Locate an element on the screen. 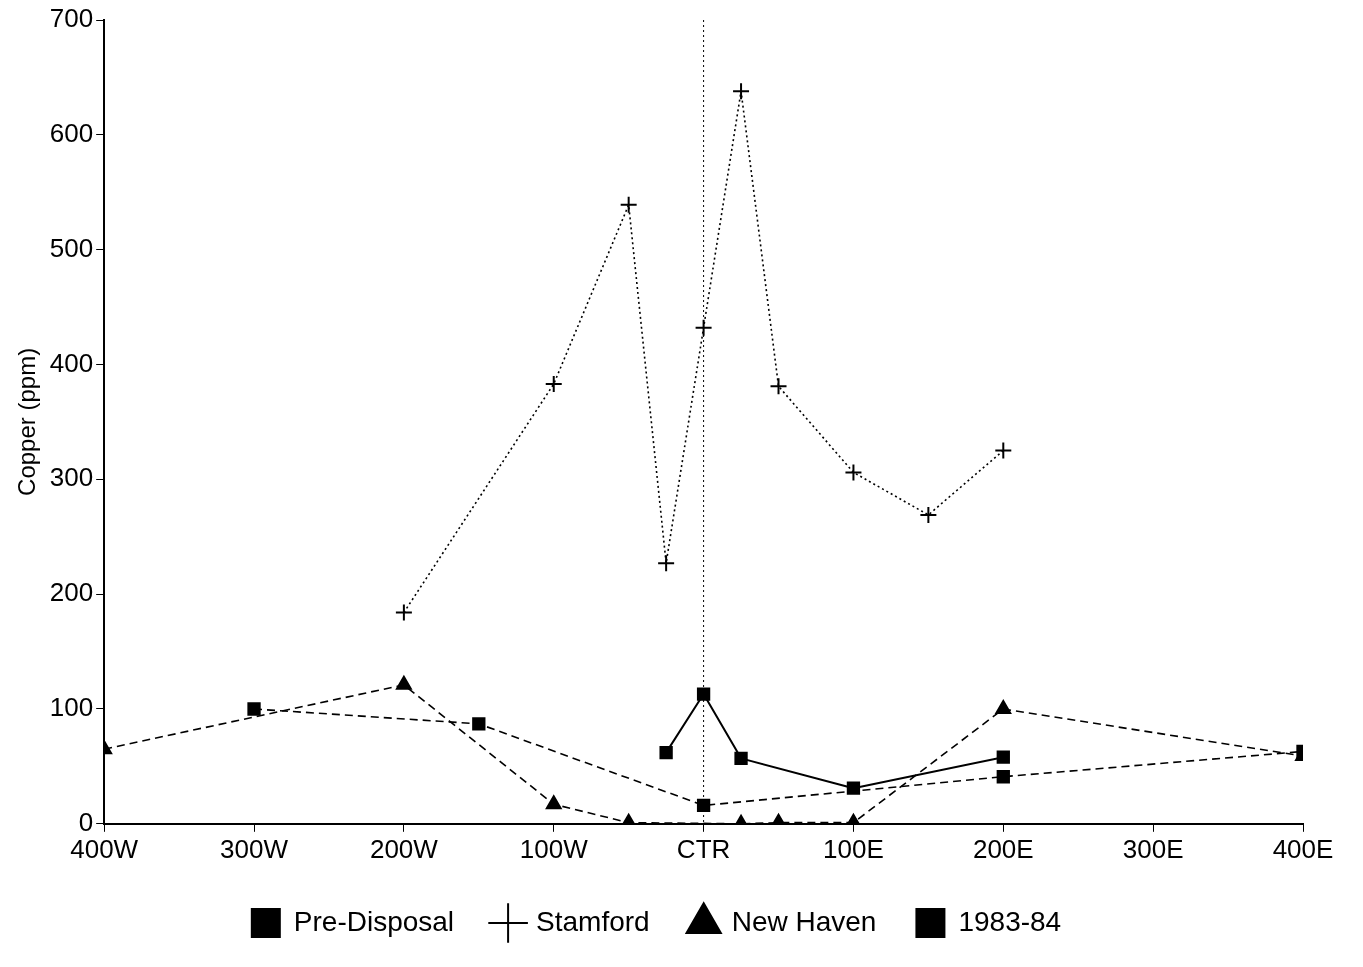  legend-label: New Haven is located at coordinates (804, 921).